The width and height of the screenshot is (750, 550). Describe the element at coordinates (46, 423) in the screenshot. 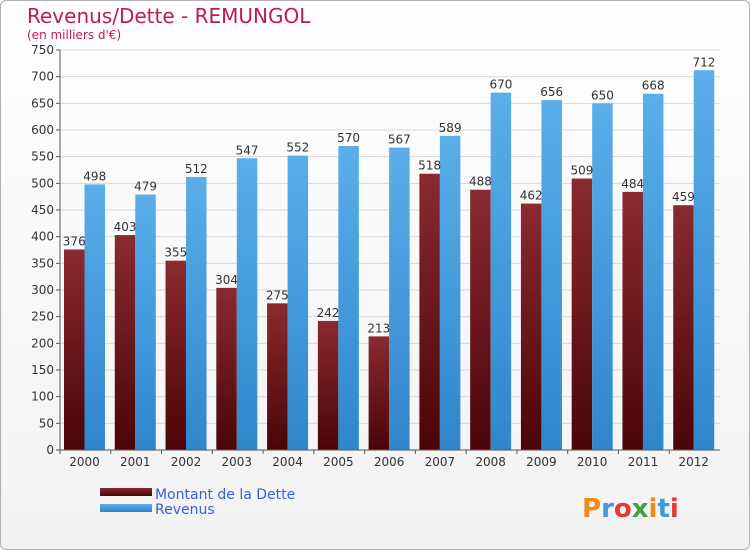

I see `y-tick-label: 50` at that location.